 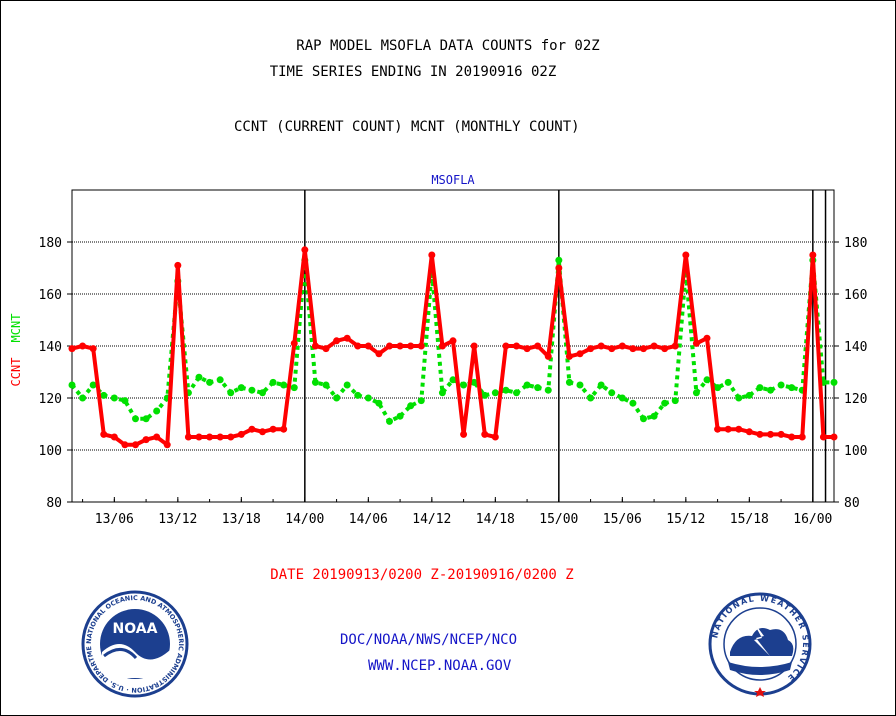 What do you see at coordinates (855, 295) in the screenshot?
I see `y-tick-label-right: 160` at bounding box center [855, 295].